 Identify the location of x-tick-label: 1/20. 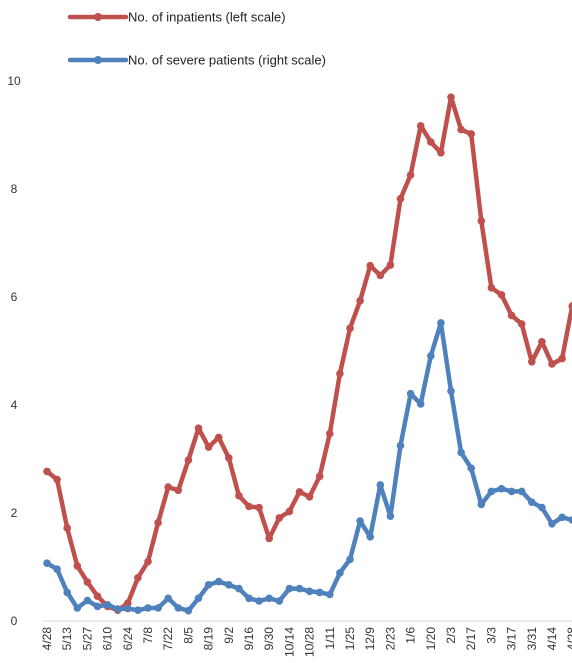
(431, 639).